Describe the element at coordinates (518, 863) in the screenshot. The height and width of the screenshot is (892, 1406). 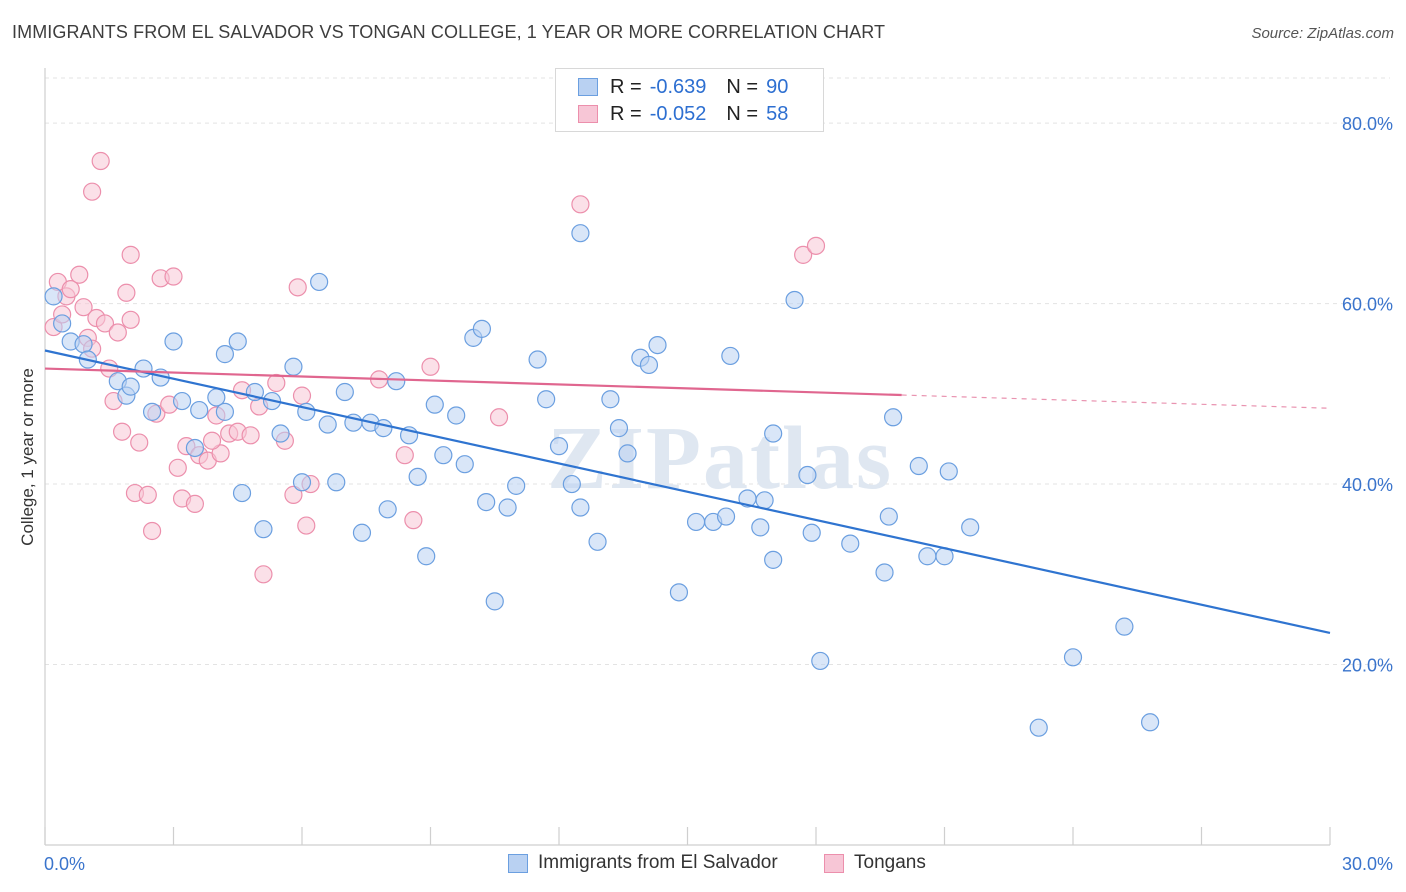
I see `bottom-legend-swatch-el-salvador` at that location.